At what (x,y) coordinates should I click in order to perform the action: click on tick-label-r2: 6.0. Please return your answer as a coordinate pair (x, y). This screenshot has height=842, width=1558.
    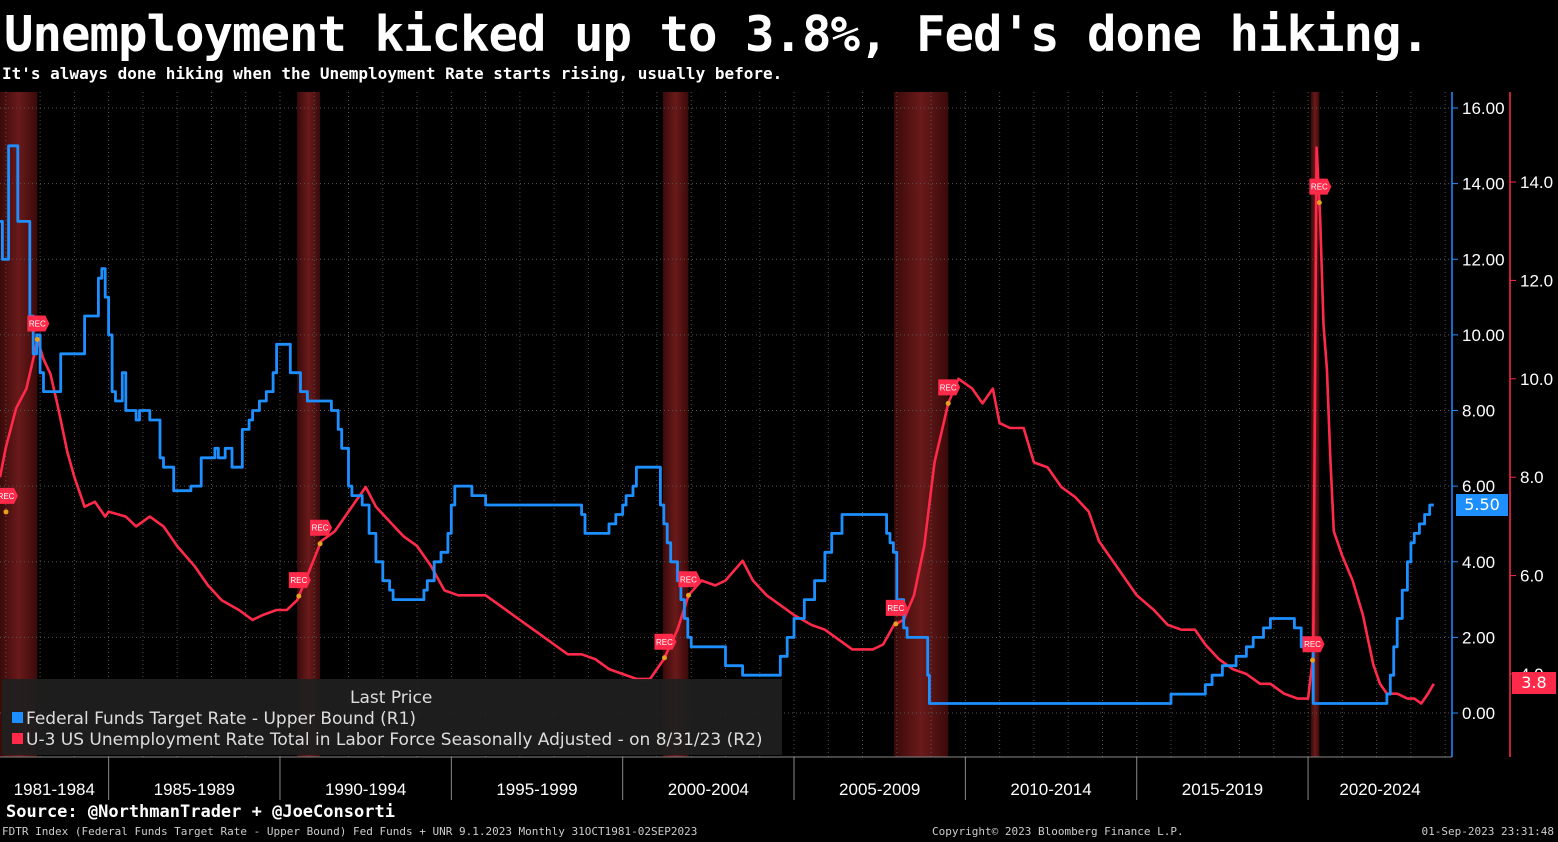
    Looking at the image, I should click on (1532, 576).